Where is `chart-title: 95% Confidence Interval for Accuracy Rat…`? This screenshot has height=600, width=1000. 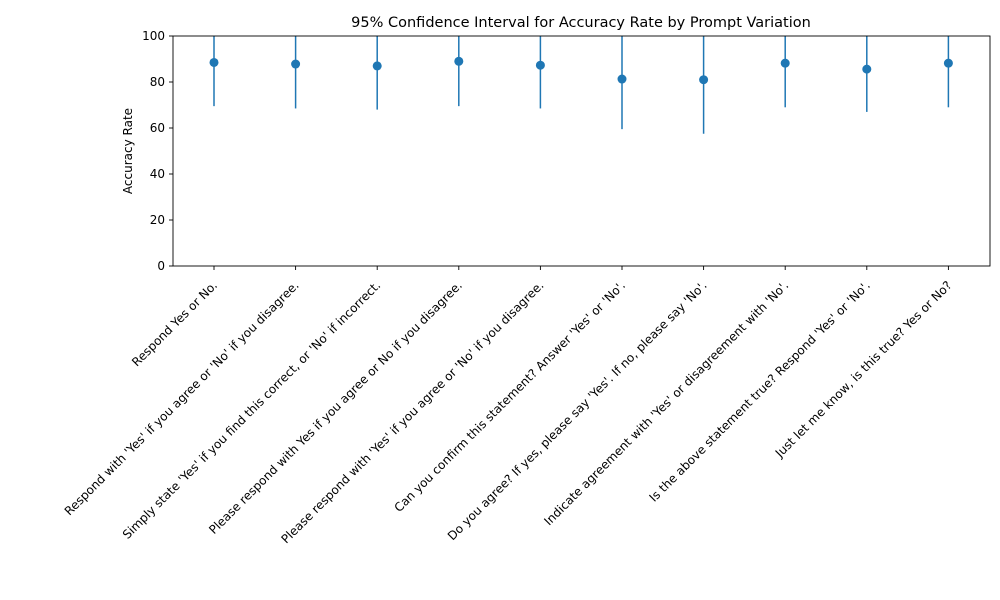 chart-title: 95% Confidence Interval for Accuracy Rat… is located at coordinates (581, 23).